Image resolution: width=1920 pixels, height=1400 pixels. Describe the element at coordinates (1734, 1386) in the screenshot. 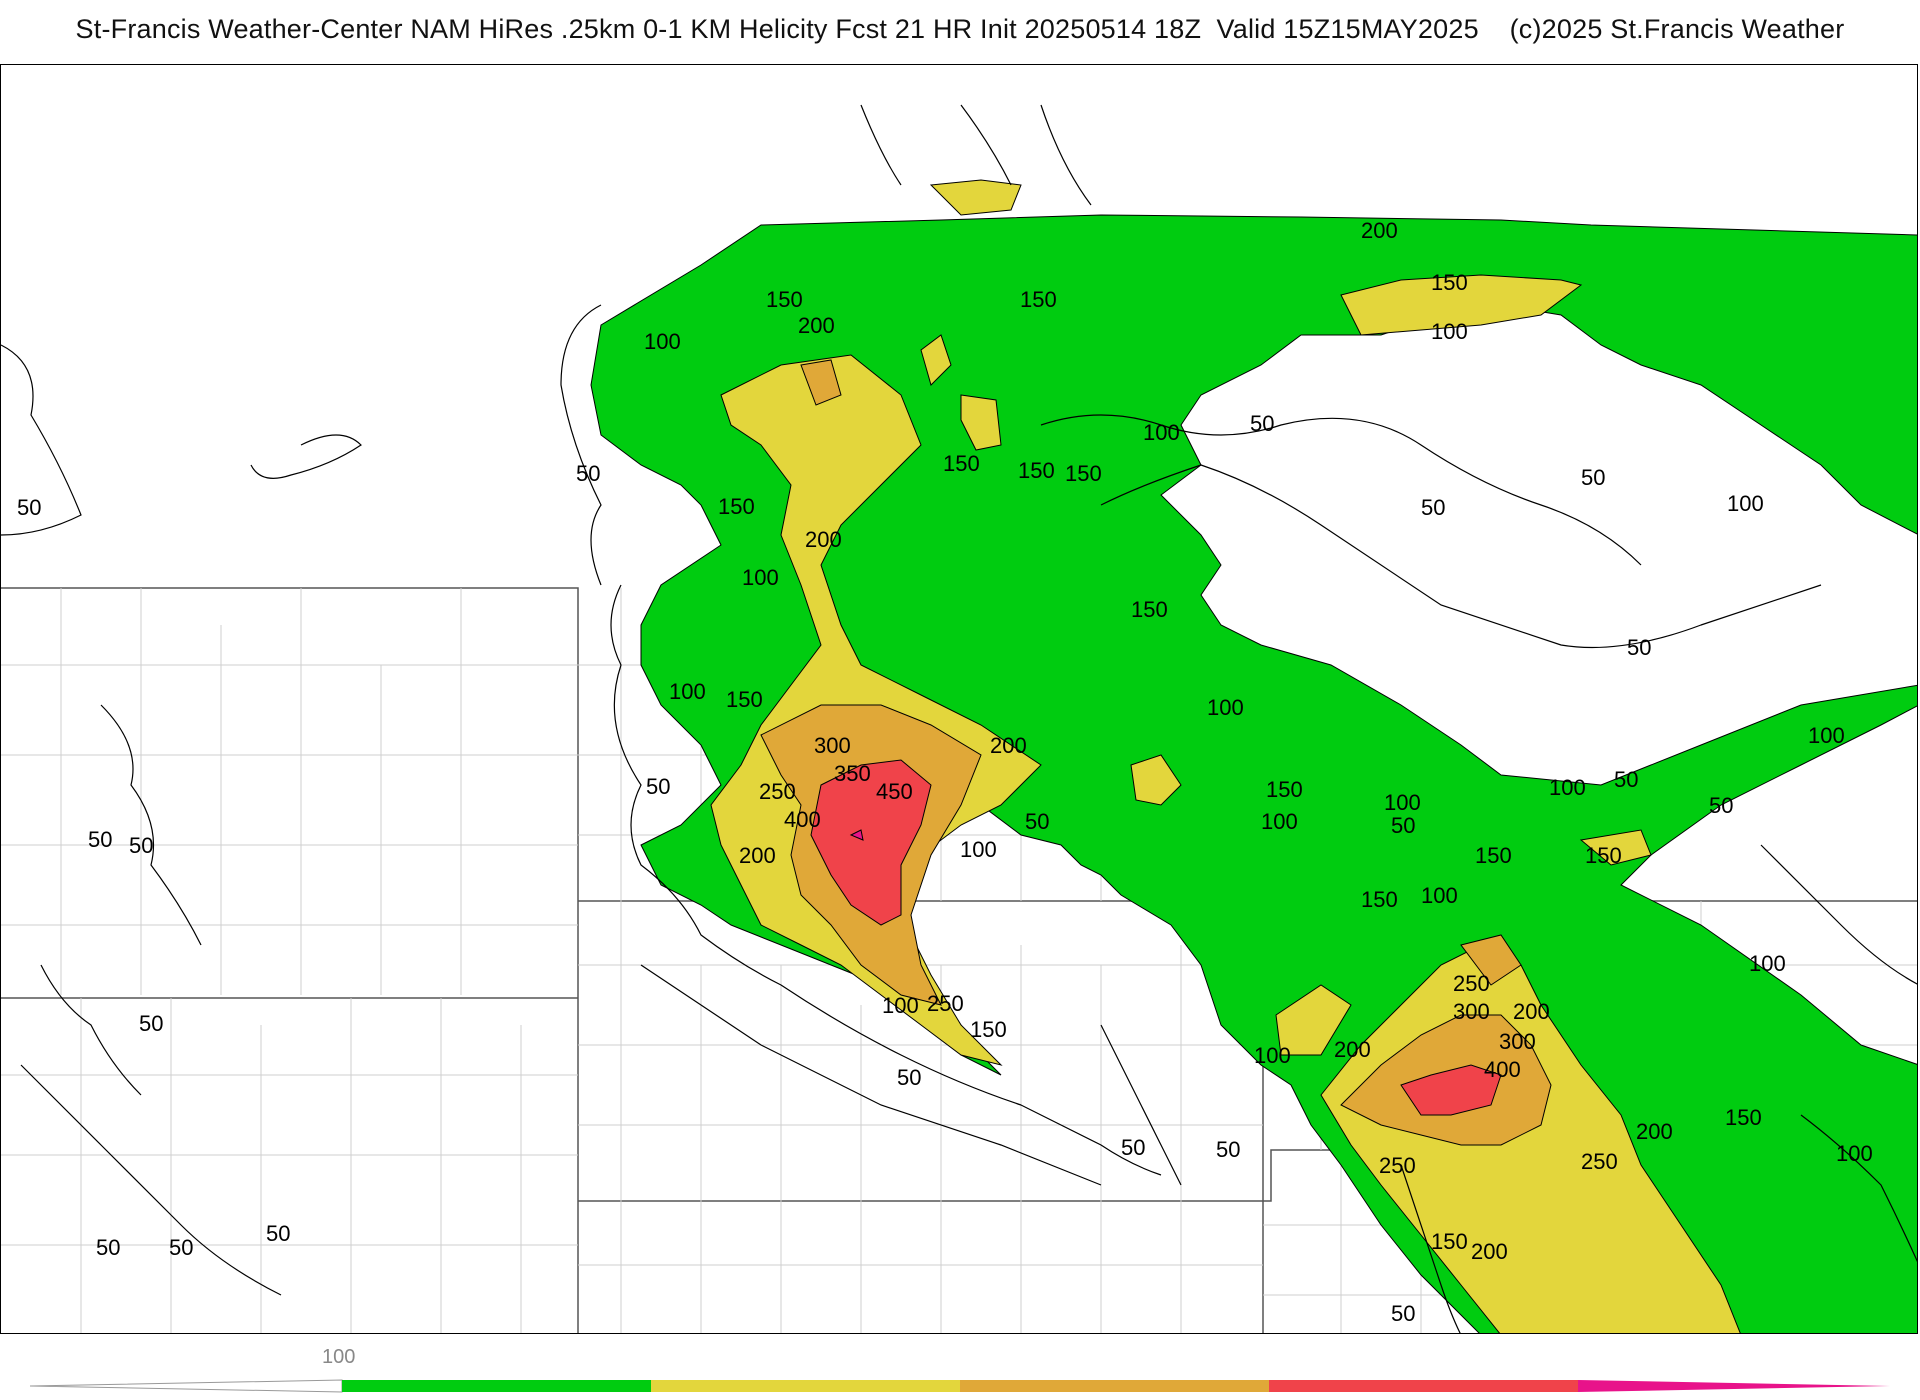

I see `legend-band-magenta` at that location.